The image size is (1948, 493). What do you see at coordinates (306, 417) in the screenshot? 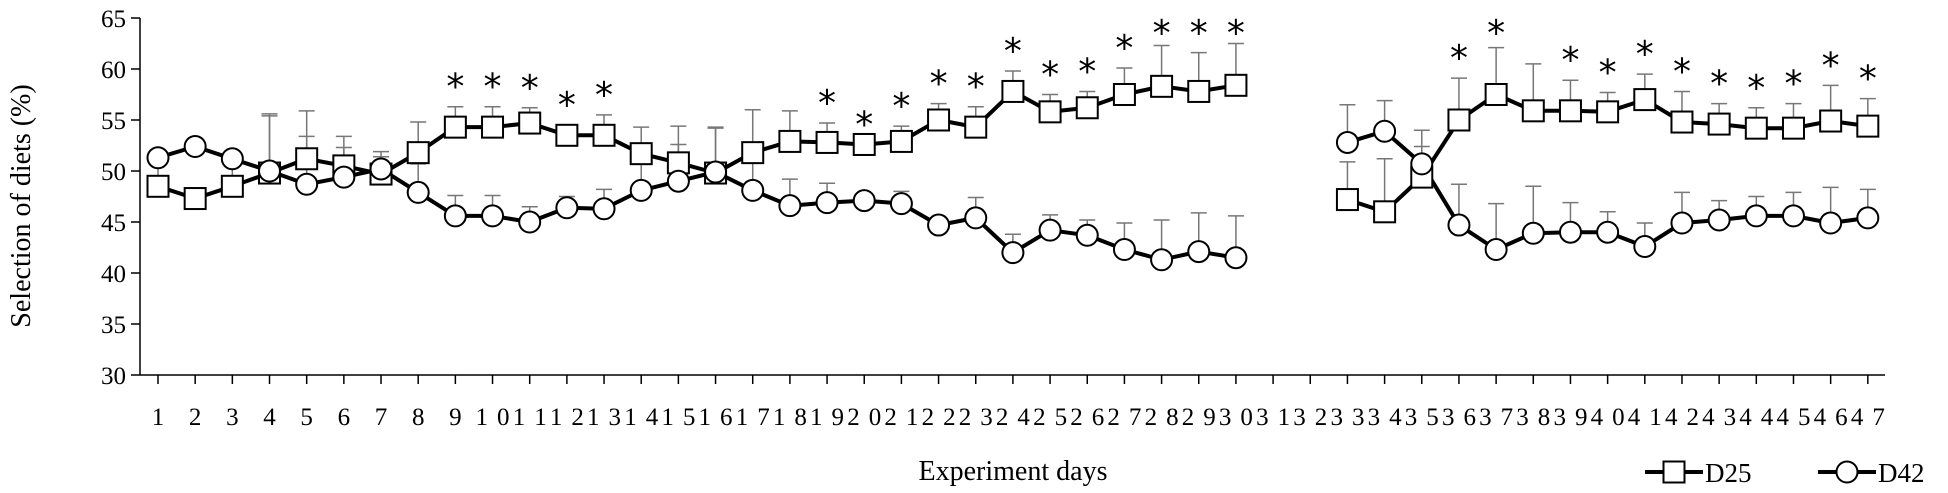
I see `x-tick-label: 5` at bounding box center [306, 417].